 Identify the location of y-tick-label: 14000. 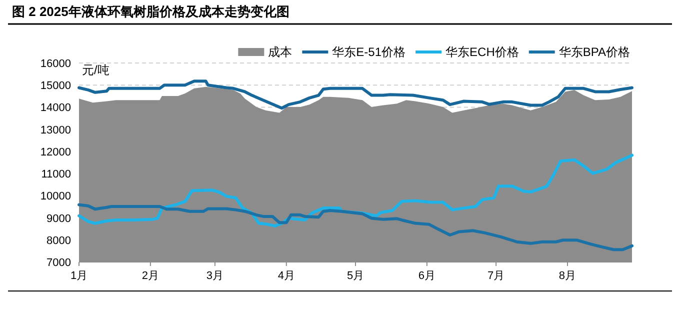
(55, 108).